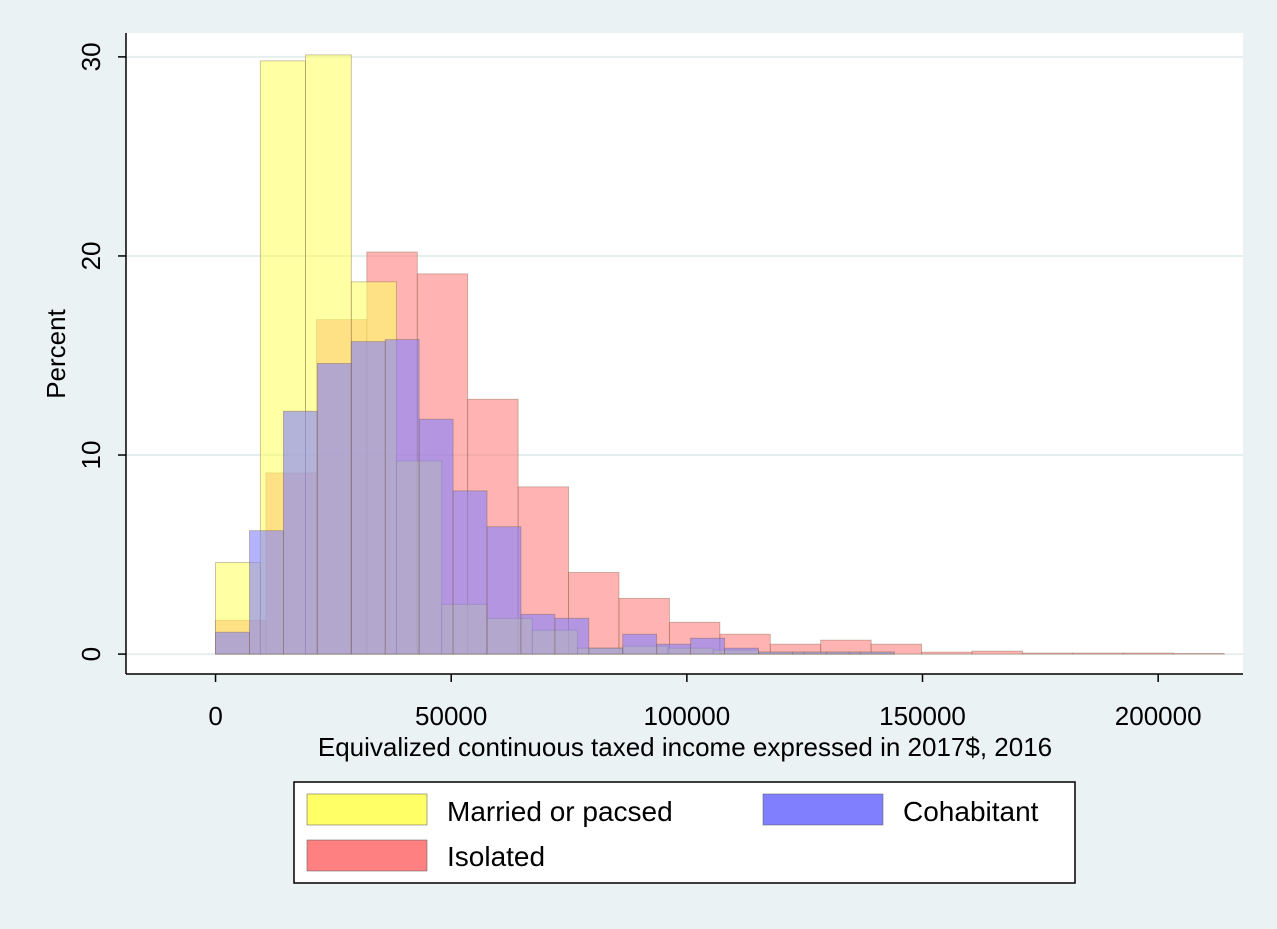 This screenshot has height=929, width=1277. I want to click on y-tick-label: 10, so click(91, 455).